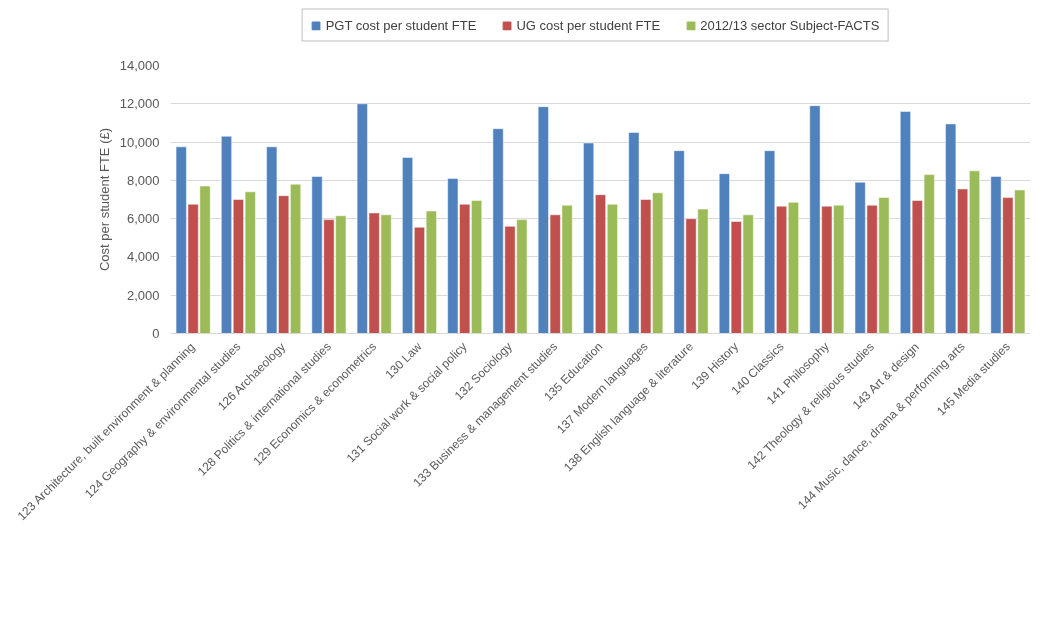 The width and height of the screenshot is (1052, 620). I want to click on legend-label: 2012/13 sector Subject-FACTS, so click(790, 25).